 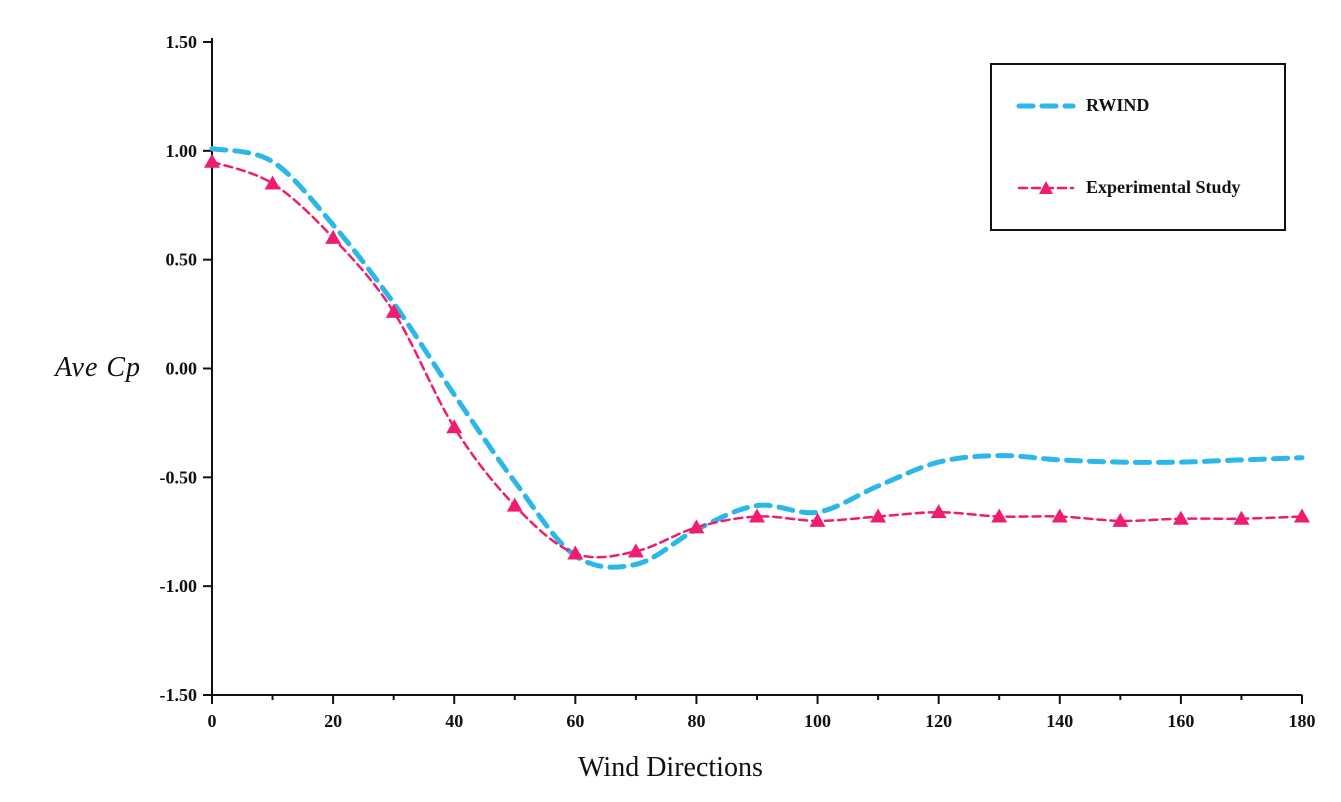 What do you see at coordinates (1046, 187) in the screenshot?
I see `experimental-line-sample-icon` at bounding box center [1046, 187].